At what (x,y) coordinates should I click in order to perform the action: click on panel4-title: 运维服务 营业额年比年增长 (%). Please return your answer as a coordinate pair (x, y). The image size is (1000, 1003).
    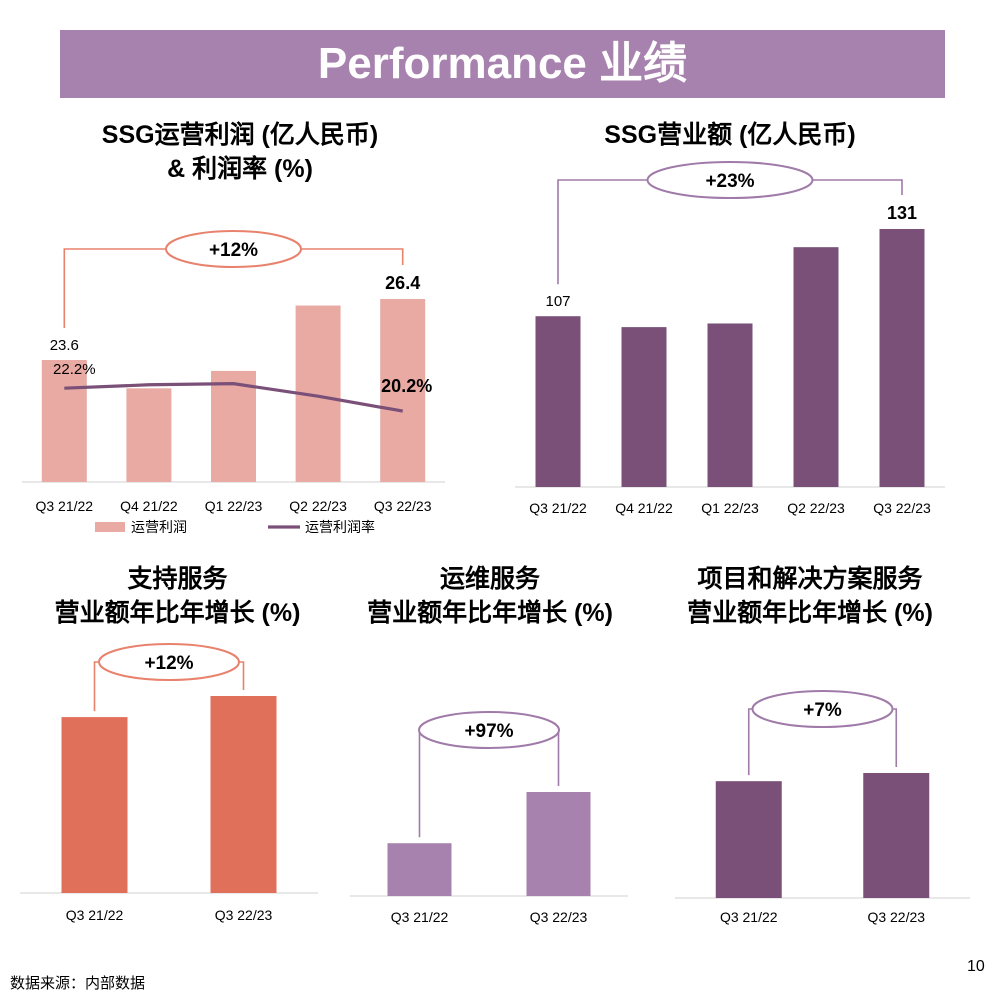
    Looking at the image, I should click on (490, 596).